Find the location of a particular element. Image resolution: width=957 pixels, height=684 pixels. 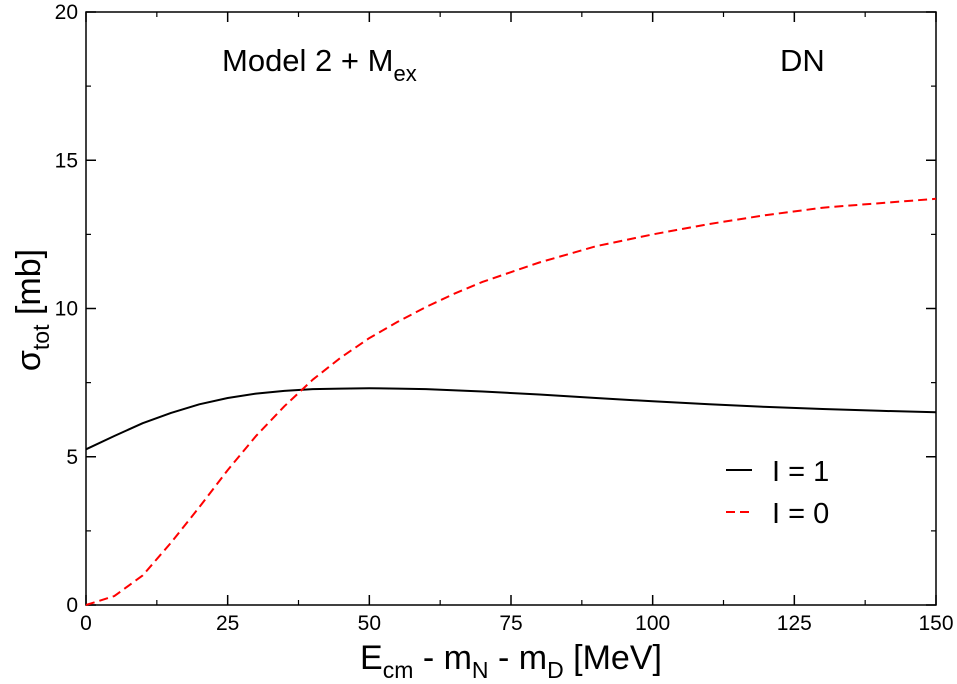

legend-label-i1: I = 1 is located at coordinates (800, 472).